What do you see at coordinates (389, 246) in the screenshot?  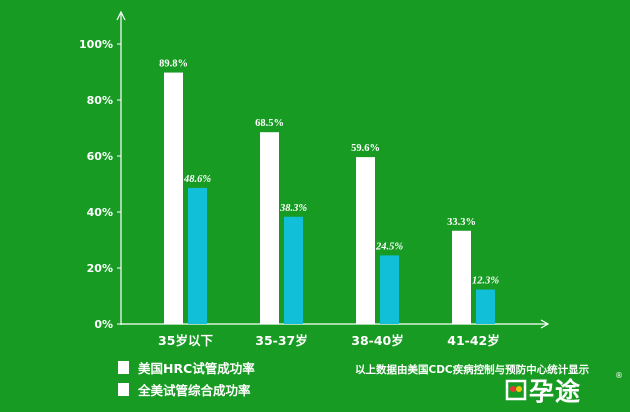 I see `data-label-national: 24.5%` at bounding box center [389, 246].